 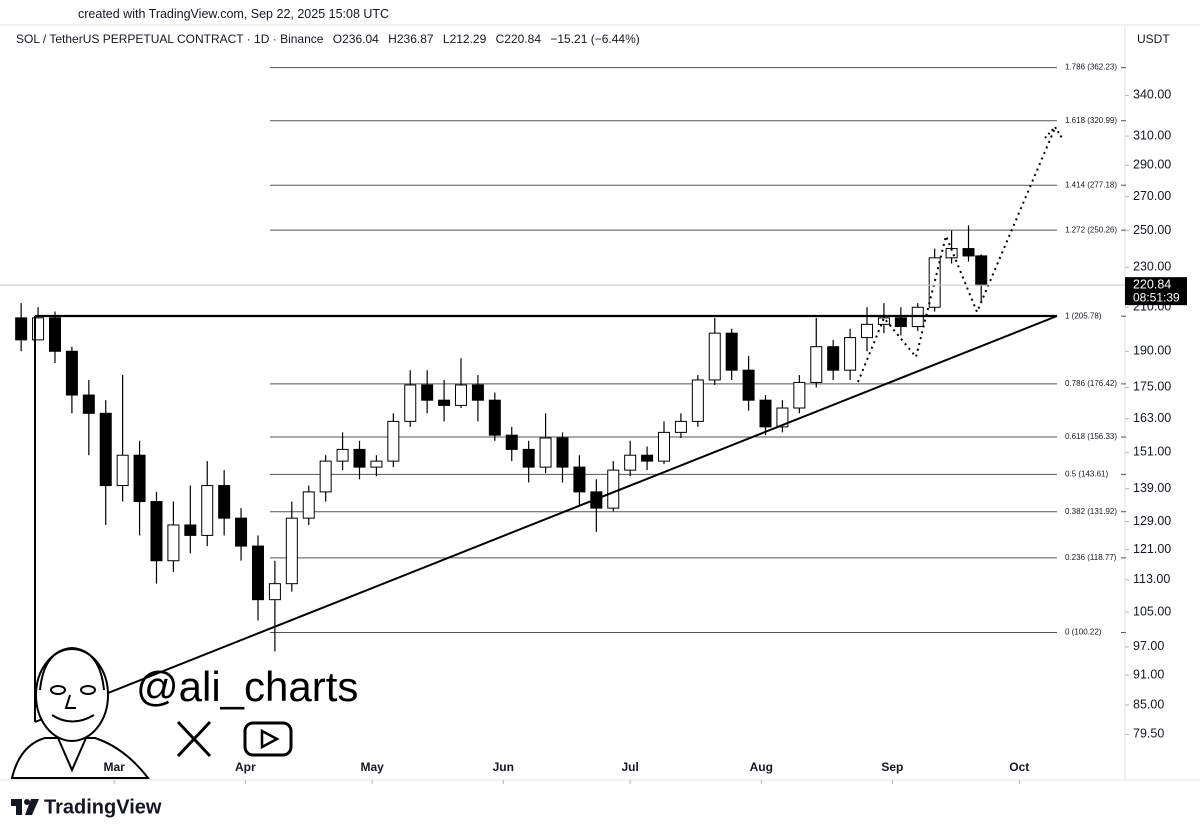 I want to click on y-tick-label: 250.00, so click(x=1152, y=230).